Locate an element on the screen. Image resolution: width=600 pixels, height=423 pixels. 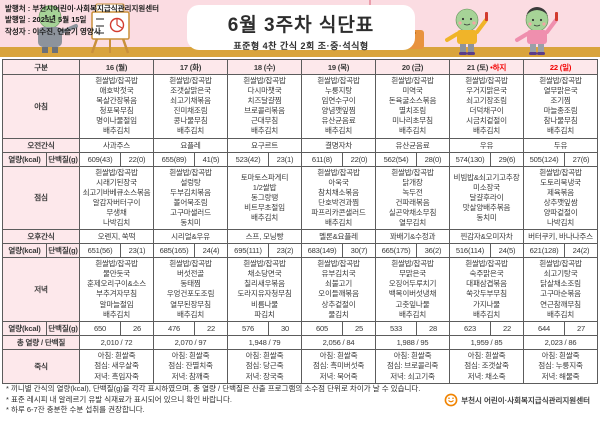
cell-am_snack: 결명자차 is located at coordinates (339, 145).